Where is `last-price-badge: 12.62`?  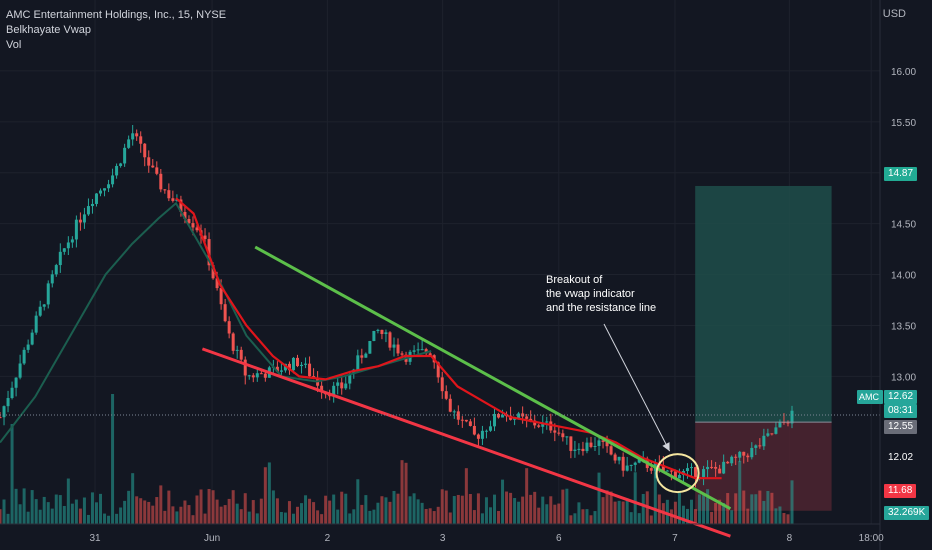
last-price-badge: 12.62 is located at coordinates (901, 397).